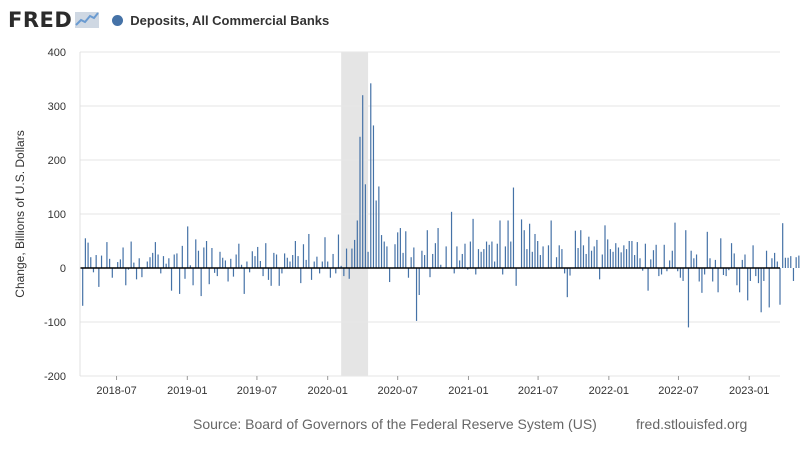 The height and width of the screenshot is (450, 800). Describe the element at coordinates (398, 391) in the screenshot. I see `x-tick-label: 2020-07` at that location.